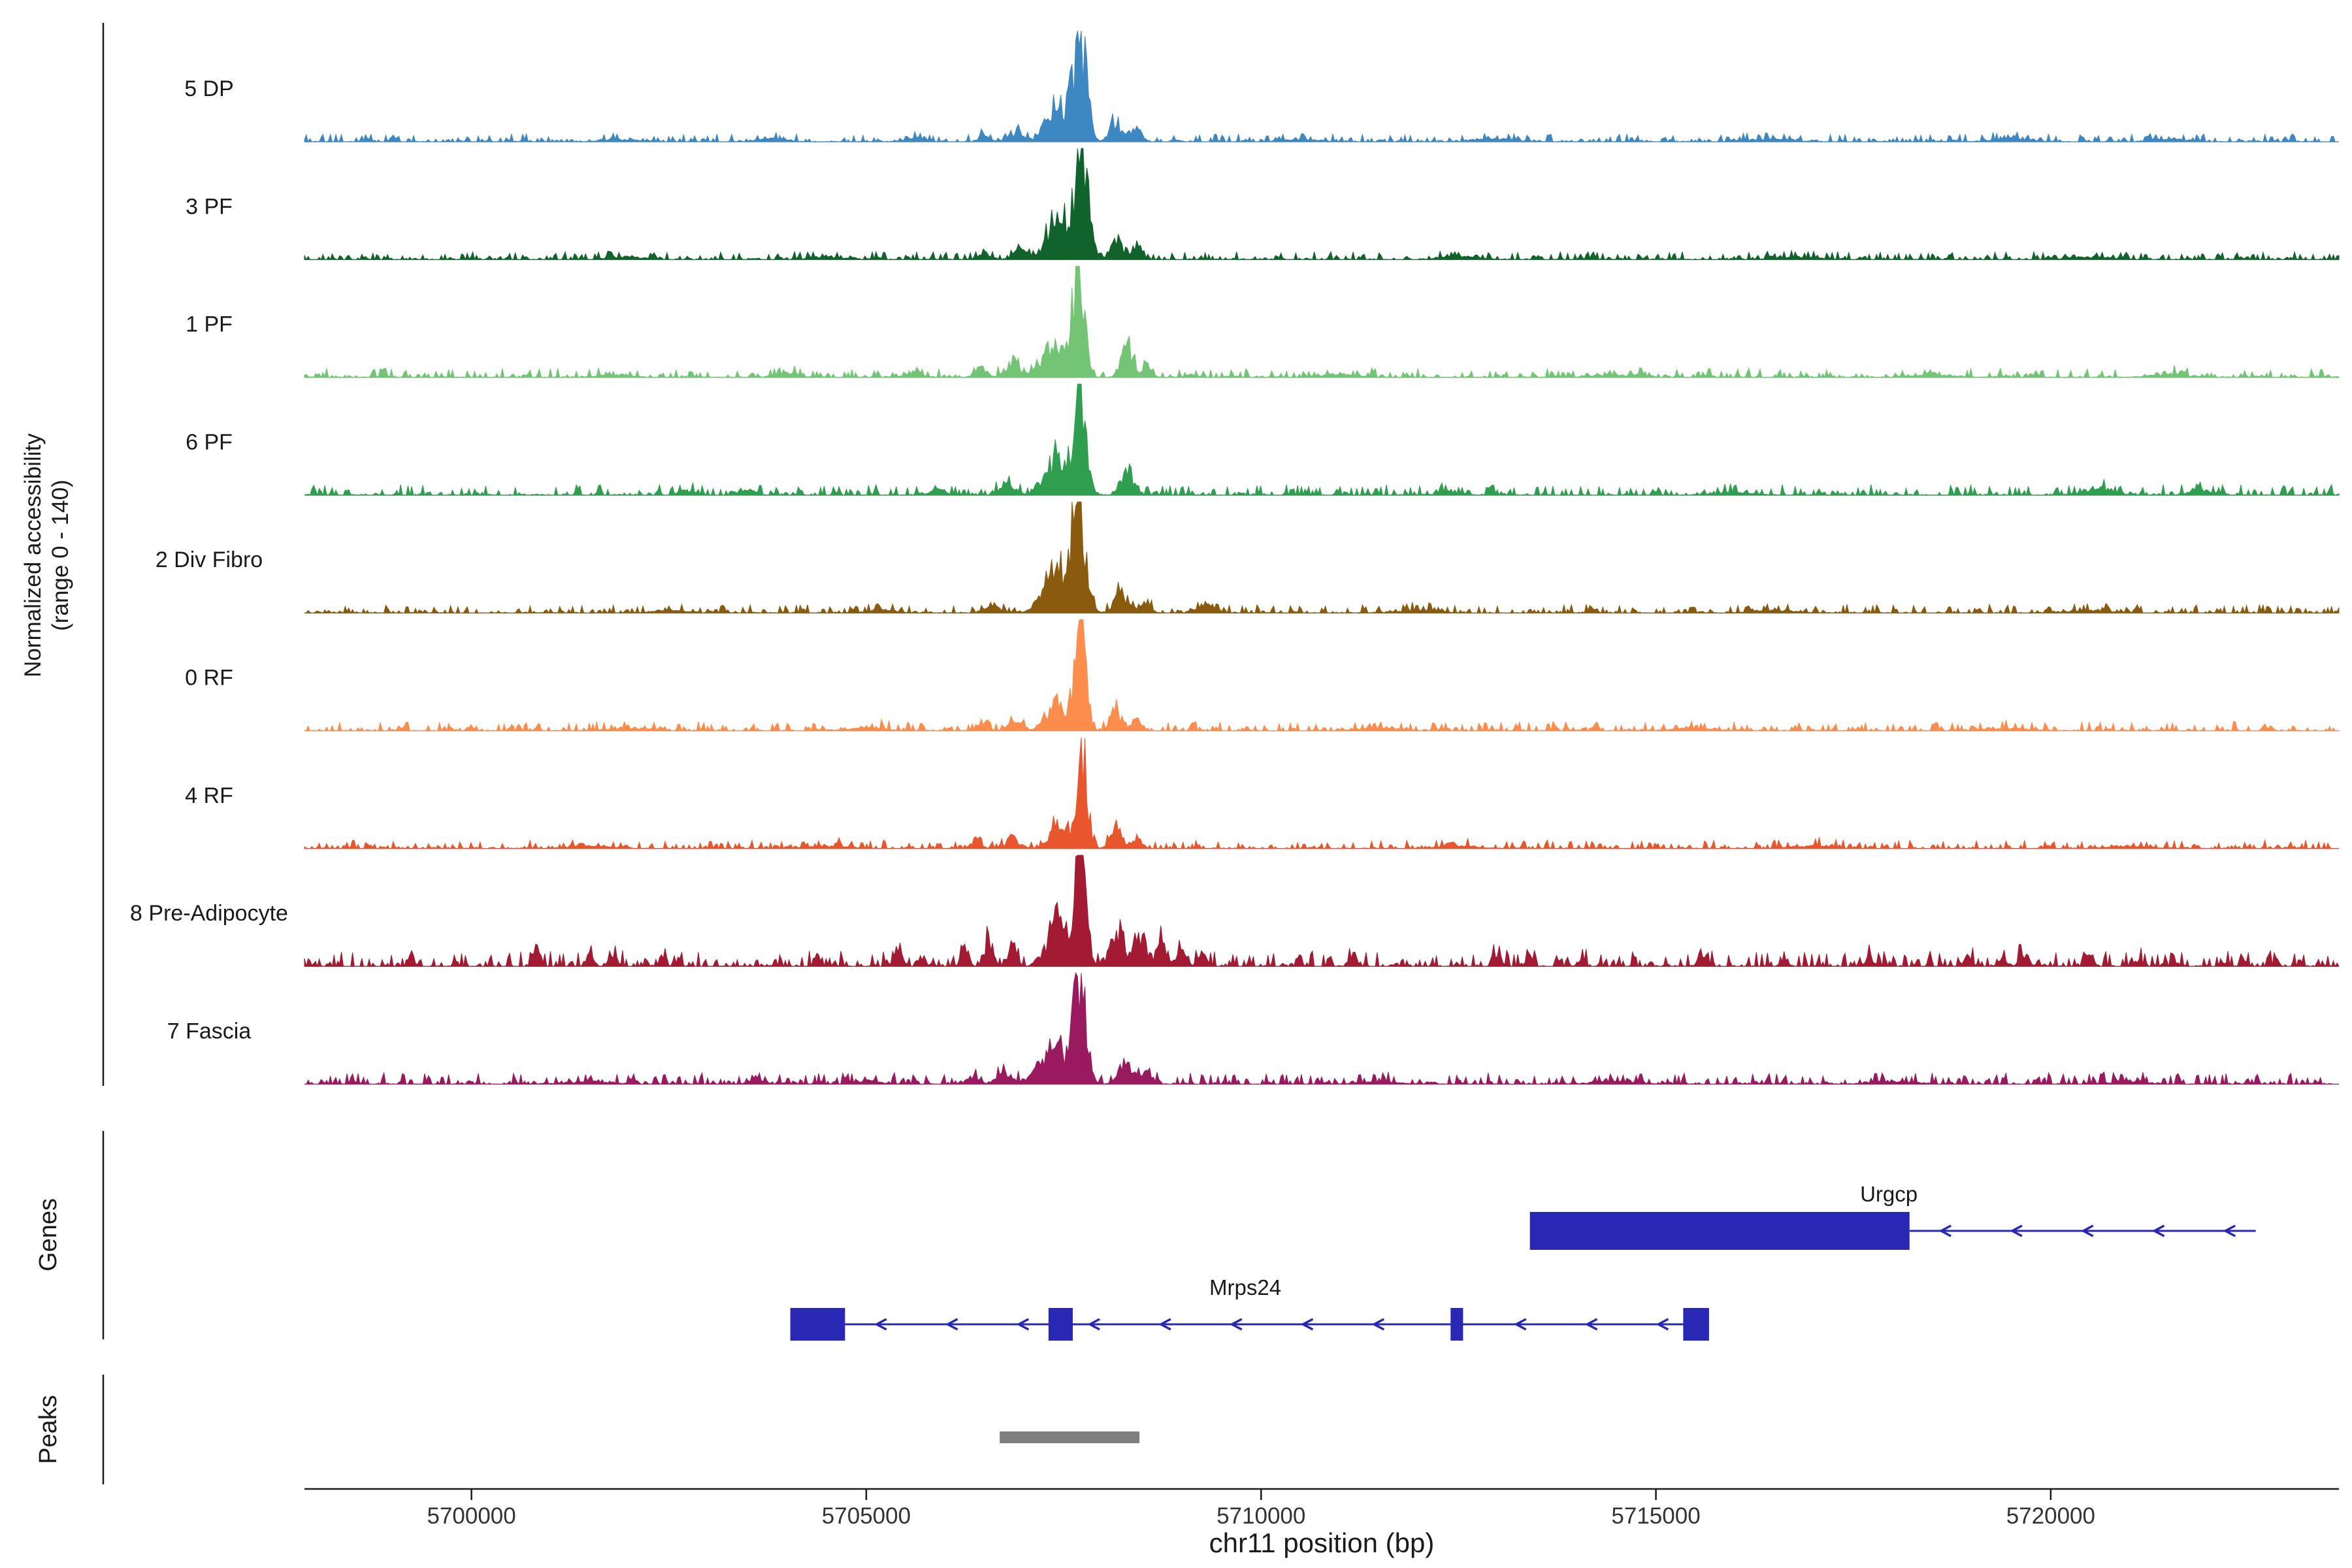 The image size is (2352, 1568). I want to click on genes-section-label: Genes, so click(48, 1234).